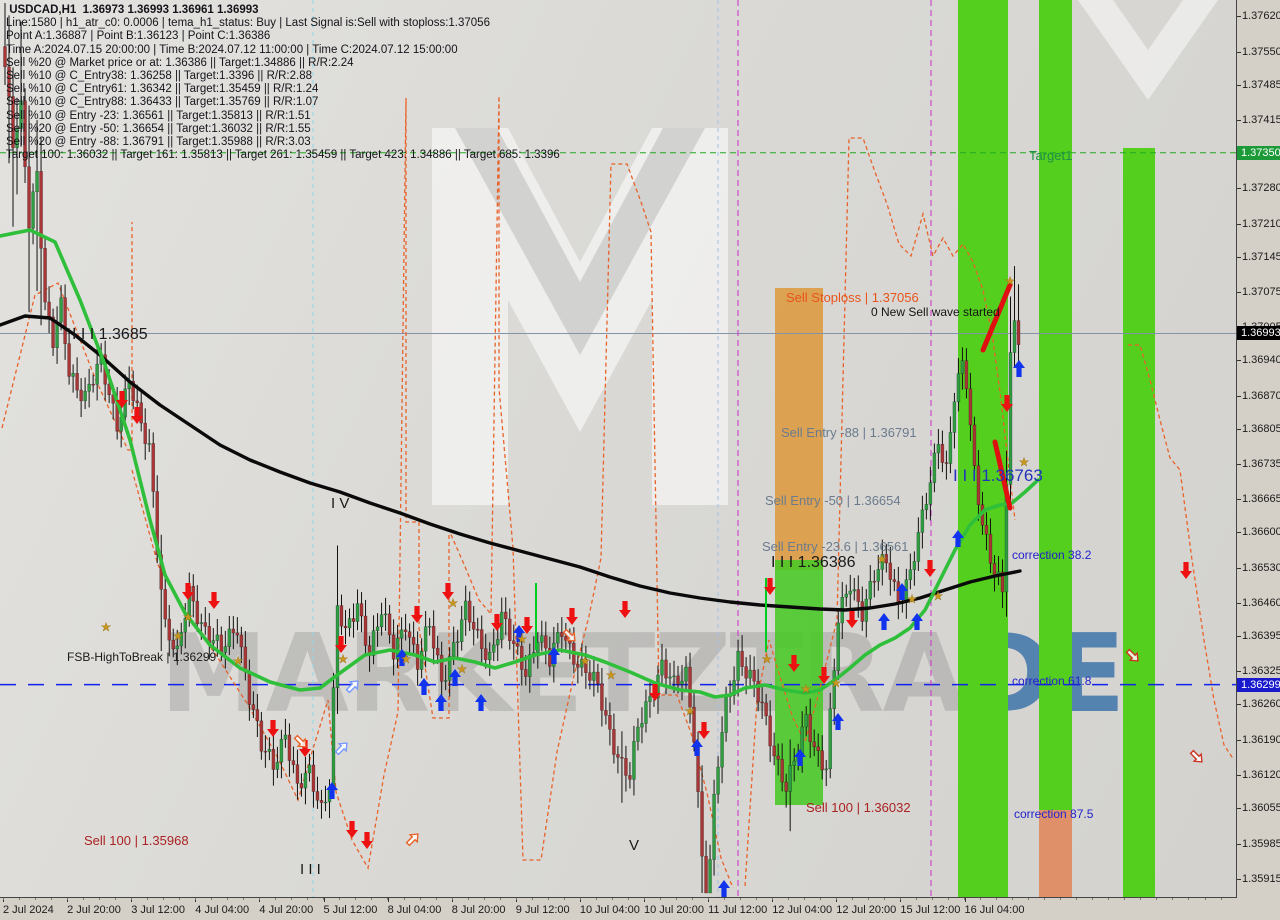 The height and width of the screenshot is (920, 1280). What do you see at coordinates (1261, 636) in the screenshot?
I see `price-label: 1.36395` at bounding box center [1261, 636].